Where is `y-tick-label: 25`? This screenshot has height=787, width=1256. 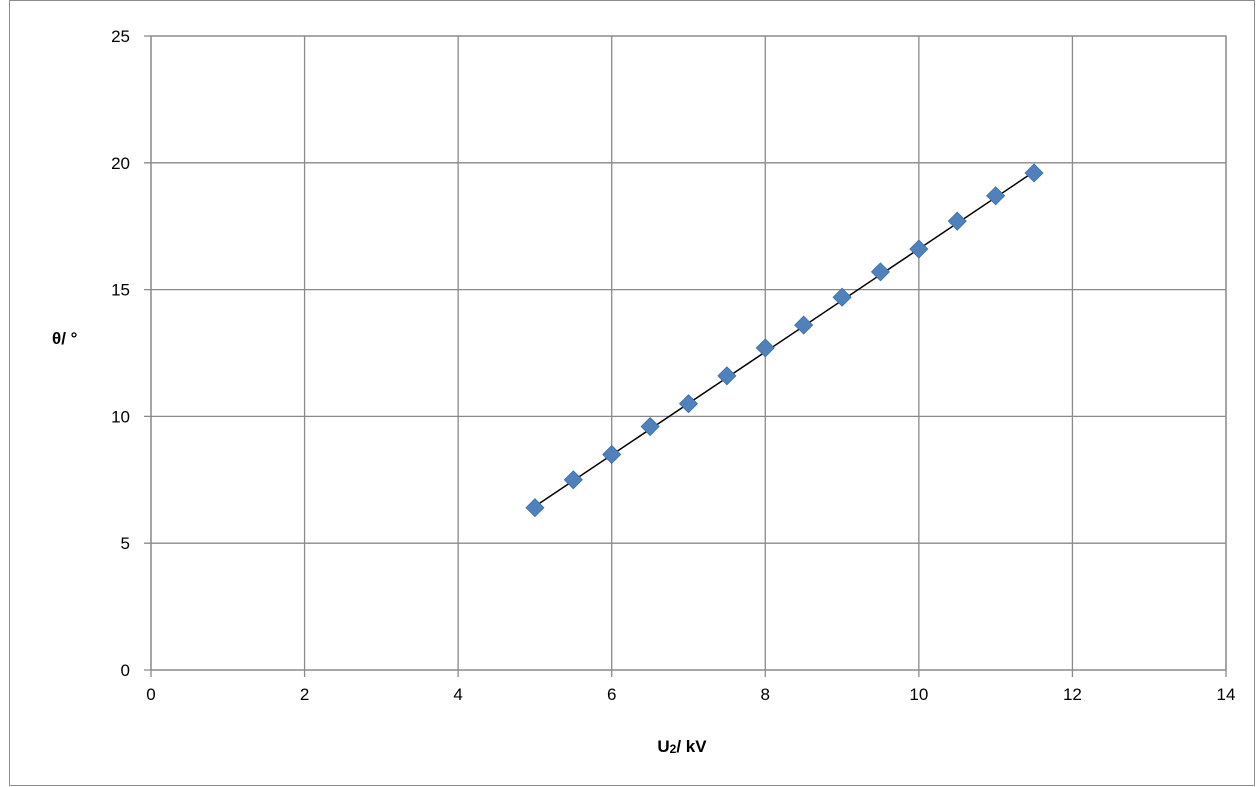 y-tick-label: 25 is located at coordinates (120, 36).